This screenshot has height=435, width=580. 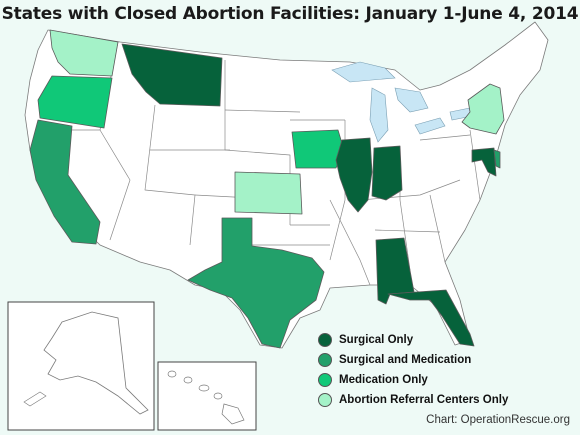 What do you see at coordinates (84, 53) in the screenshot?
I see `state-washington` at bounding box center [84, 53].